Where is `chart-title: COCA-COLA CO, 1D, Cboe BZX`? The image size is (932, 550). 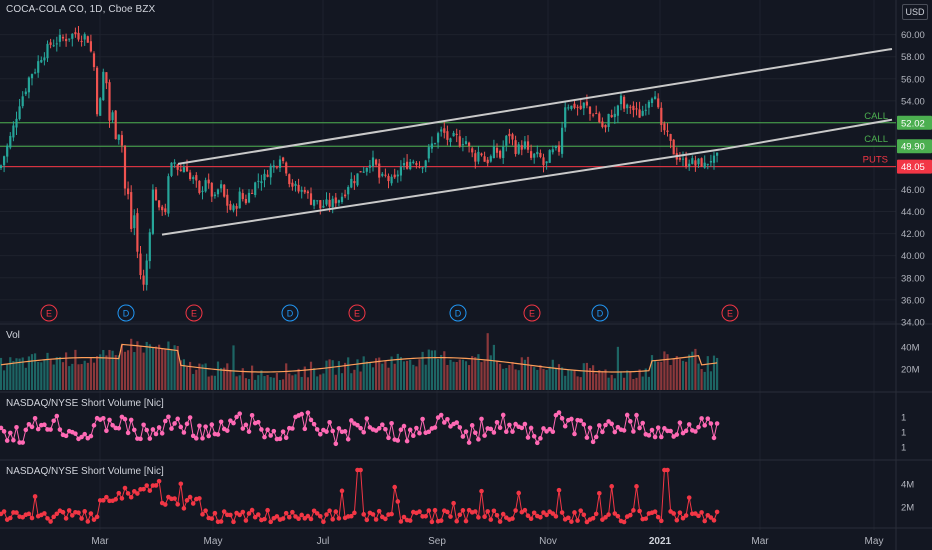
chart-title: COCA-COLA CO, 1D, Cboe BZX is located at coordinates (81, 9).